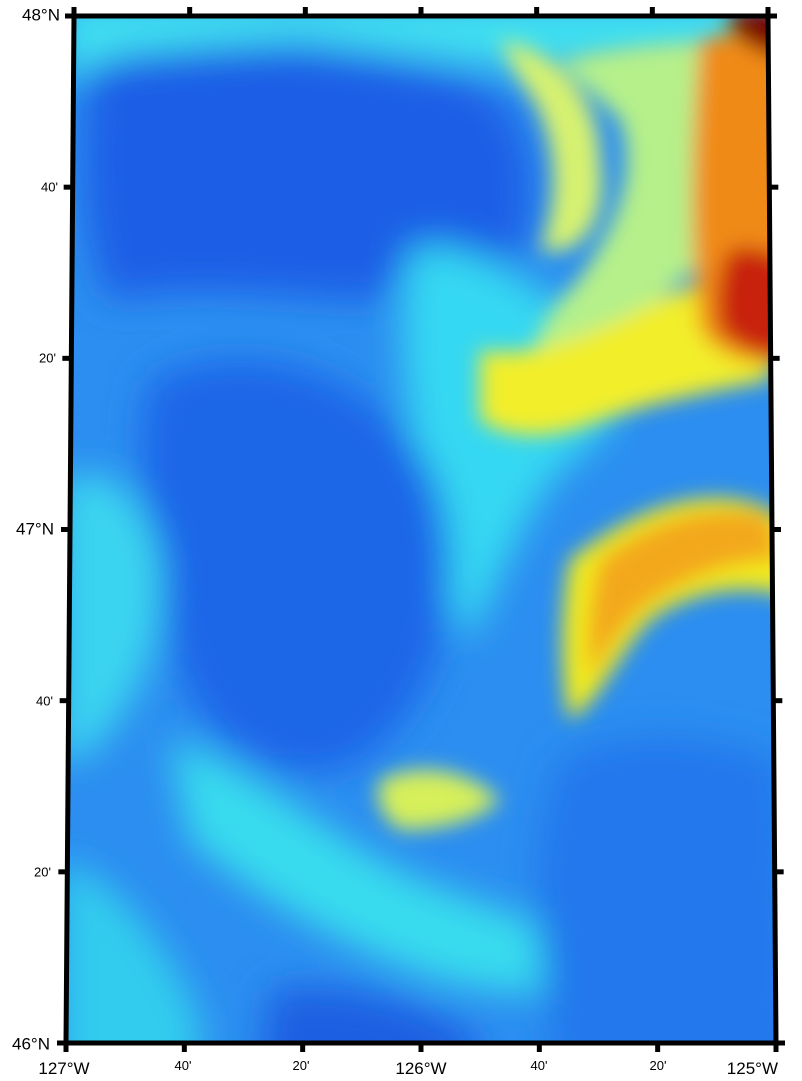 This screenshot has height=1081, width=802. Describe the element at coordinates (551, 146) in the screenshot. I see `north-yellow-filament` at that location.